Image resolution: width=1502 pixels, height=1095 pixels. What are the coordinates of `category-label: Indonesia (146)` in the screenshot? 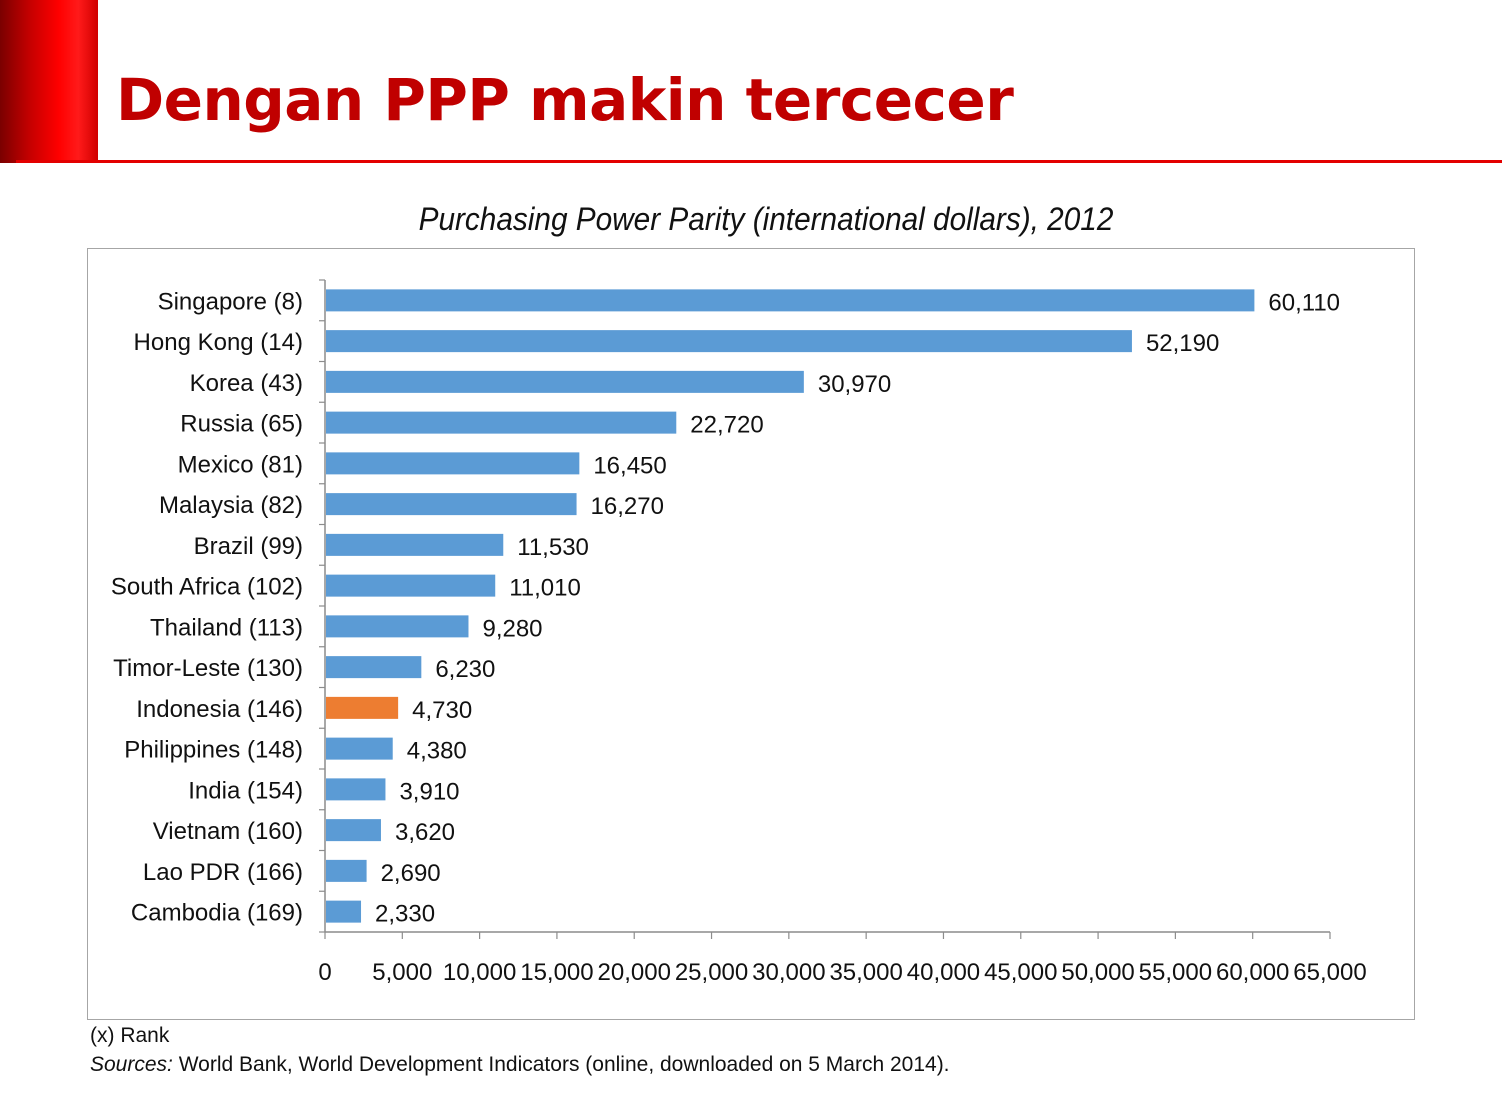 It's located at (219, 709).